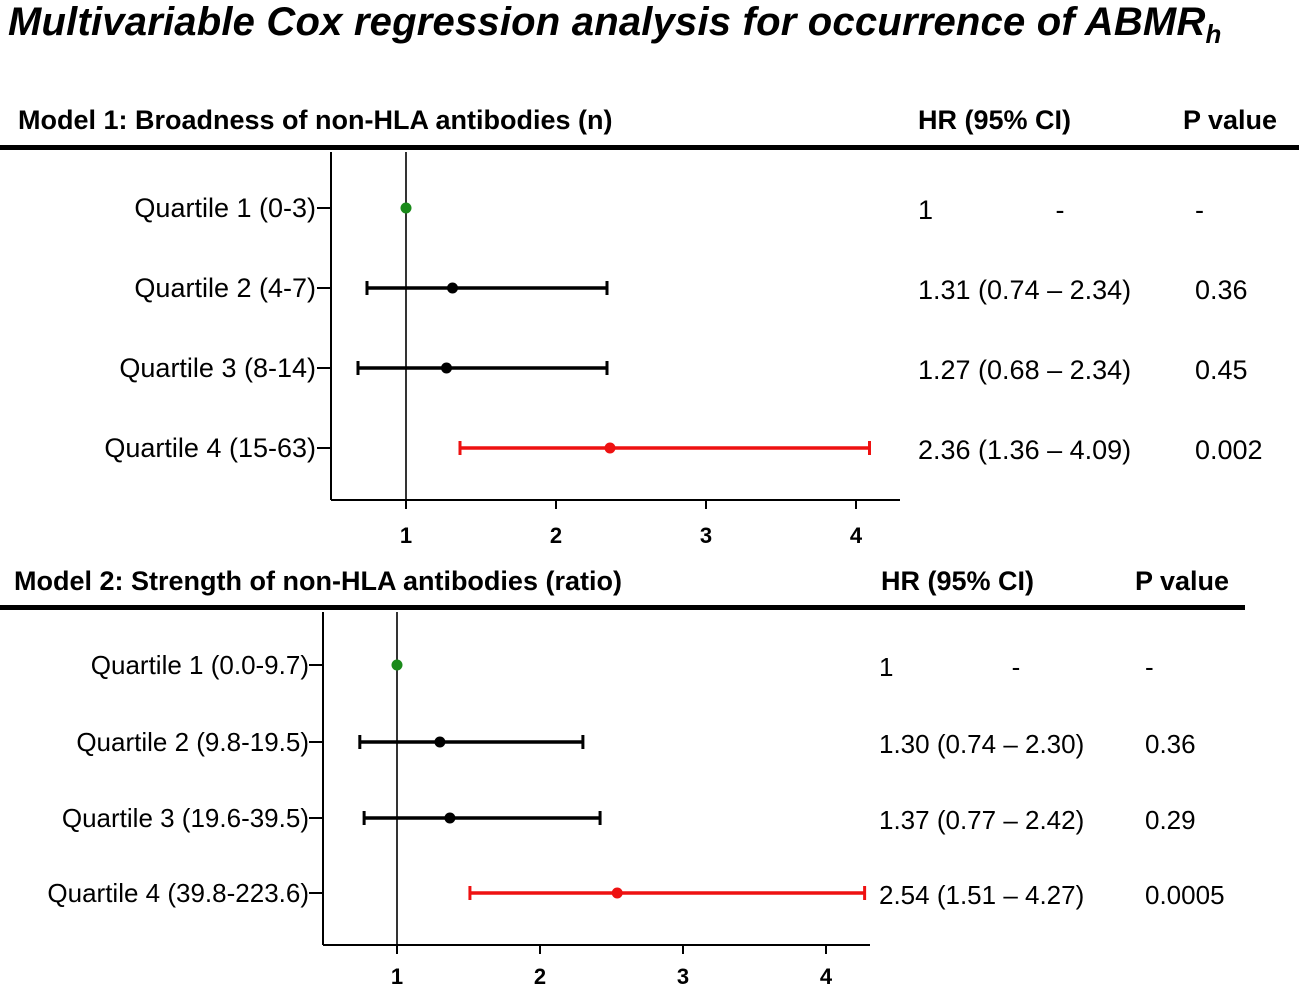 The height and width of the screenshot is (988, 1299). What do you see at coordinates (406, 208) in the screenshot?
I see `model1-quartile-1-hr-point` at bounding box center [406, 208].